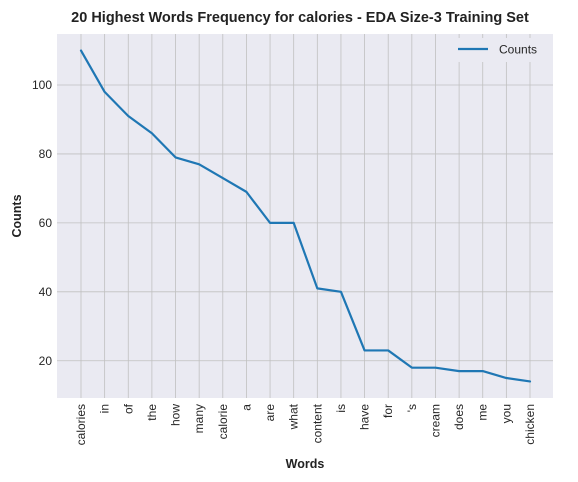  I want to click on legend: Counts, so click(499, 50).